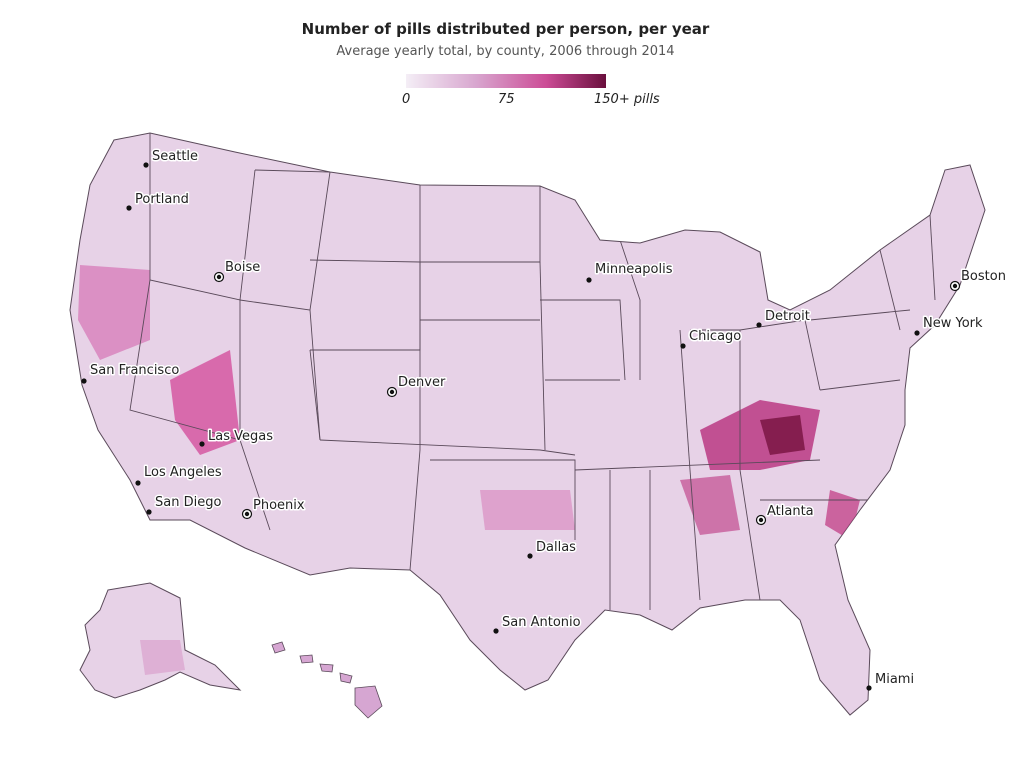  What do you see at coordinates (955, 286) in the screenshot?
I see `boston-marker` at bounding box center [955, 286].